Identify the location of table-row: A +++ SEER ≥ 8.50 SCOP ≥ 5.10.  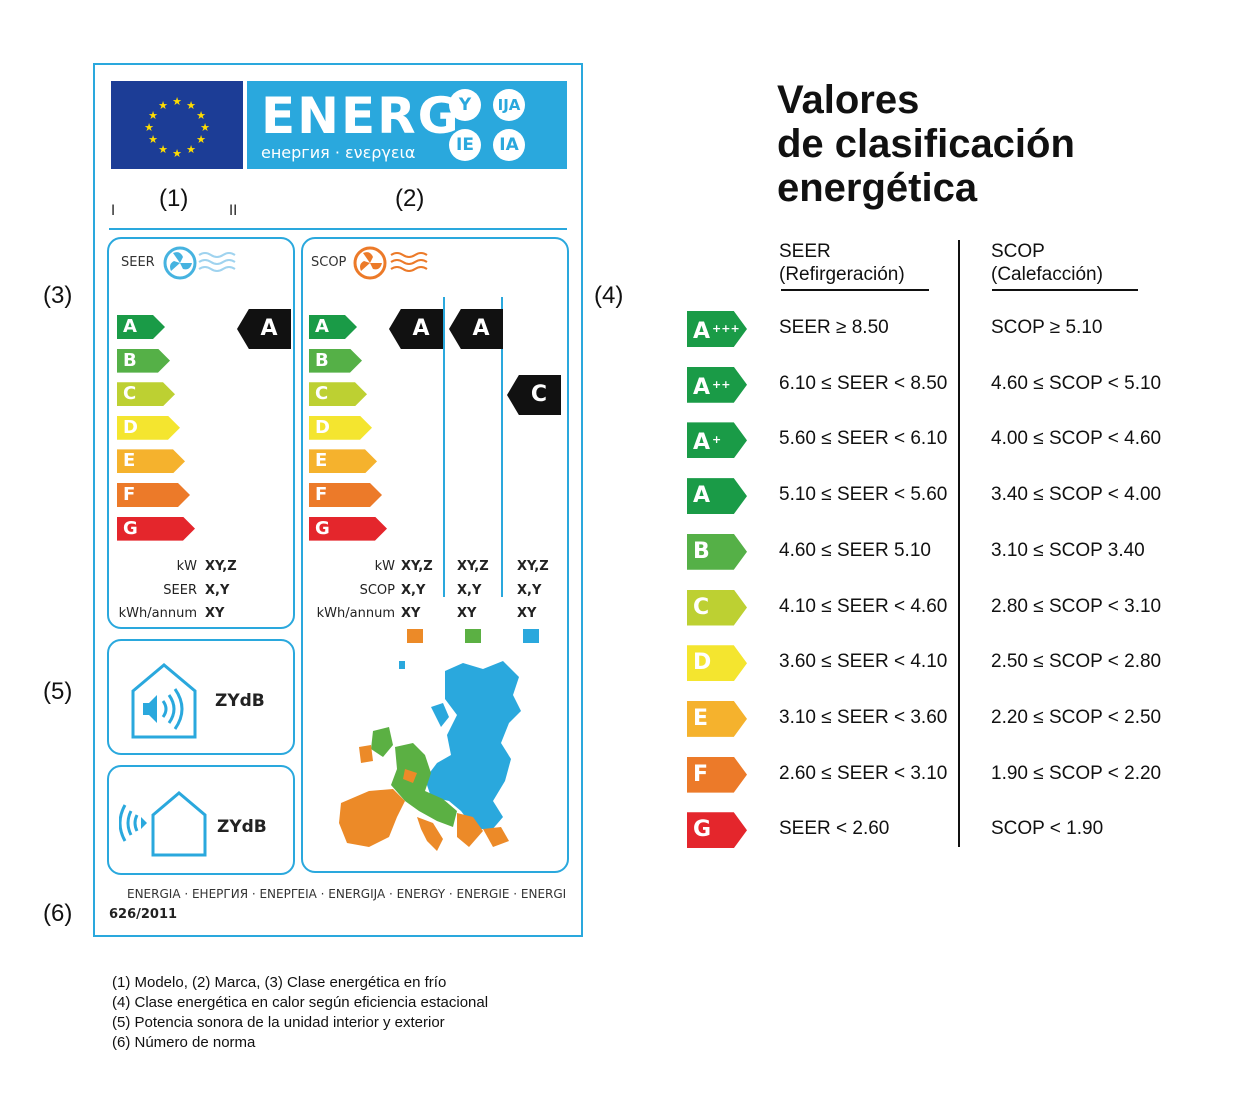
(894, 329).